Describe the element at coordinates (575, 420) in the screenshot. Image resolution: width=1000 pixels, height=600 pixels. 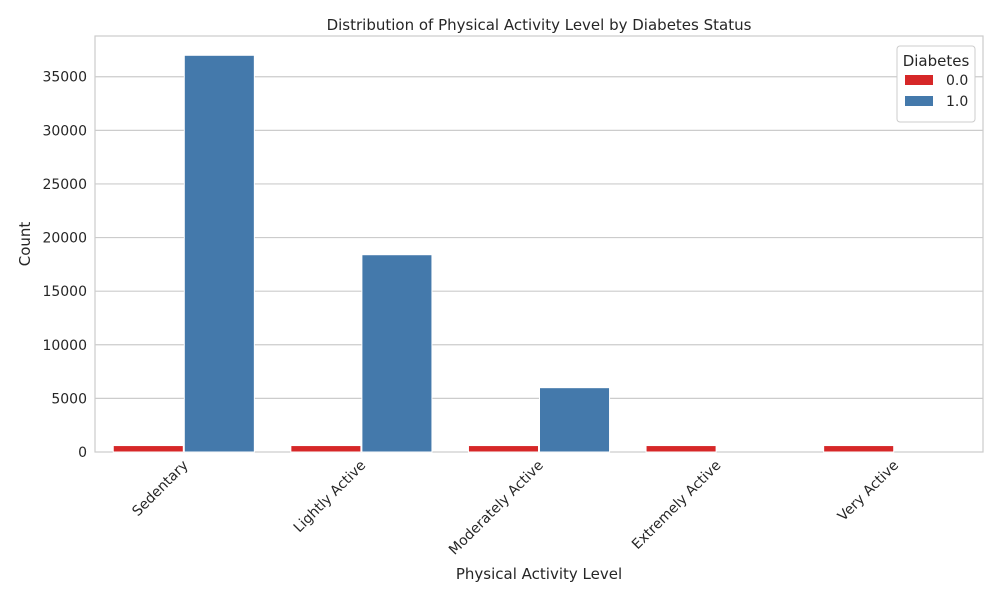
I see `bar-1.0-moderately-active` at that location.